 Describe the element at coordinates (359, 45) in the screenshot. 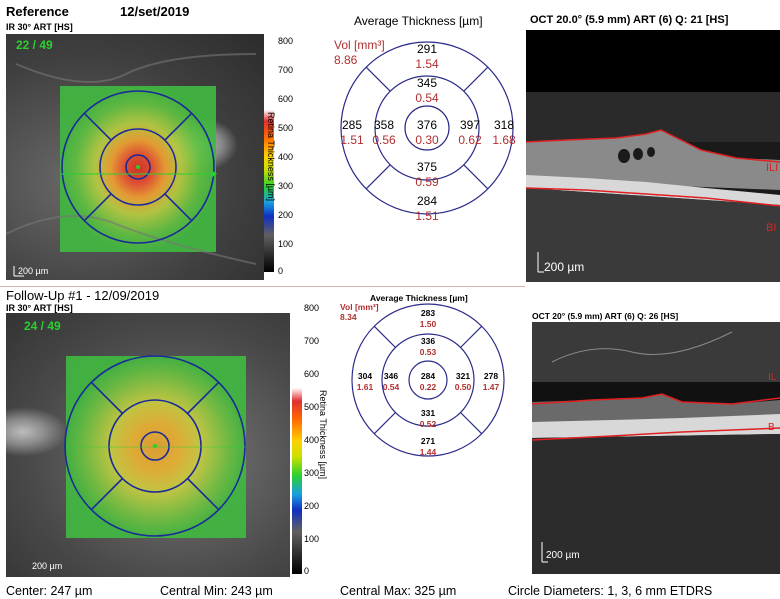

I see `vol-label-top: Vol [mm³]` at that location.